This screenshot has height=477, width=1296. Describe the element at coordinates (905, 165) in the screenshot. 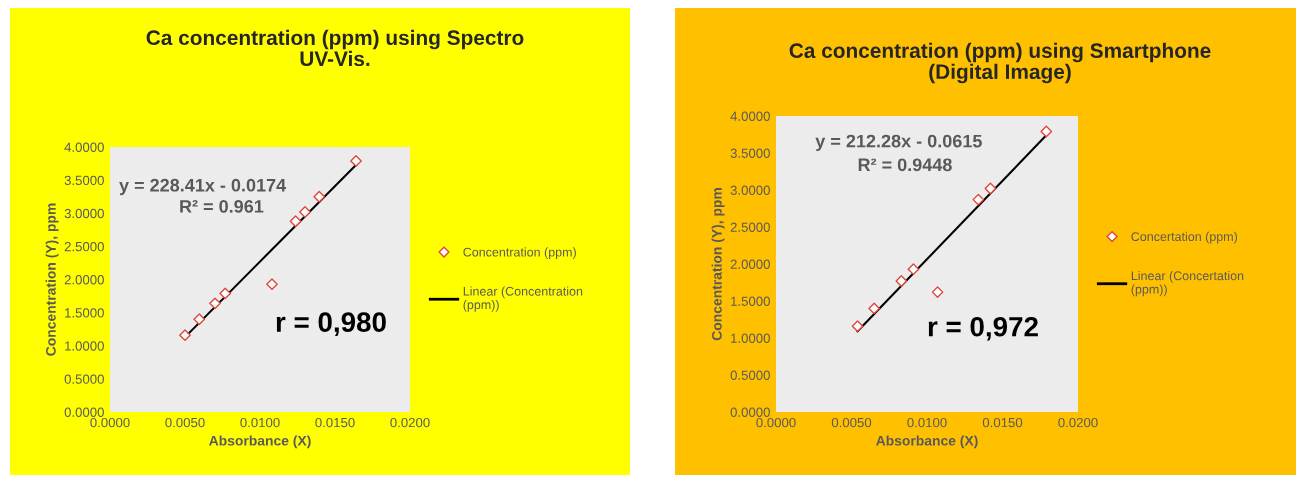

I see `annotation: R² = 0.9448` at that location.